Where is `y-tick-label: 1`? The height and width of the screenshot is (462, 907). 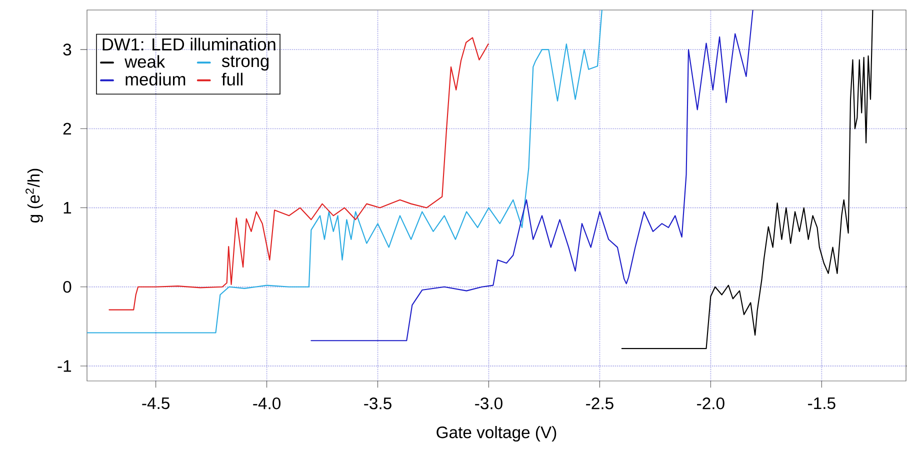 y-tick-label: 1 is located at coordinates (68, 208).